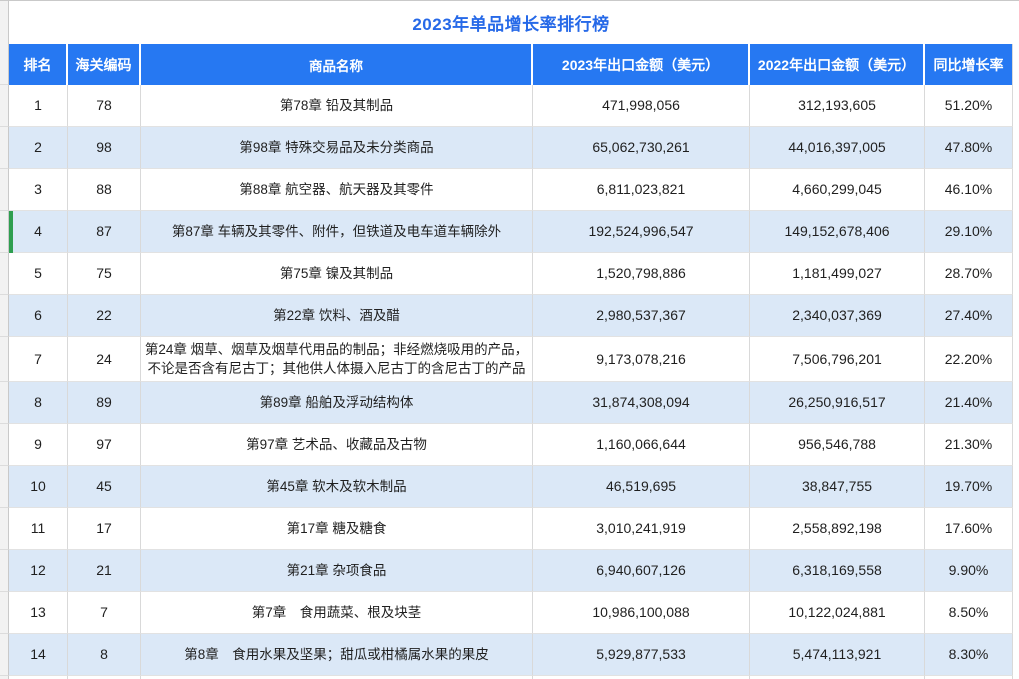 The width and height of the screenshot is (1019, 679). I want to click on rank-cell: 6, so click(38, 316).